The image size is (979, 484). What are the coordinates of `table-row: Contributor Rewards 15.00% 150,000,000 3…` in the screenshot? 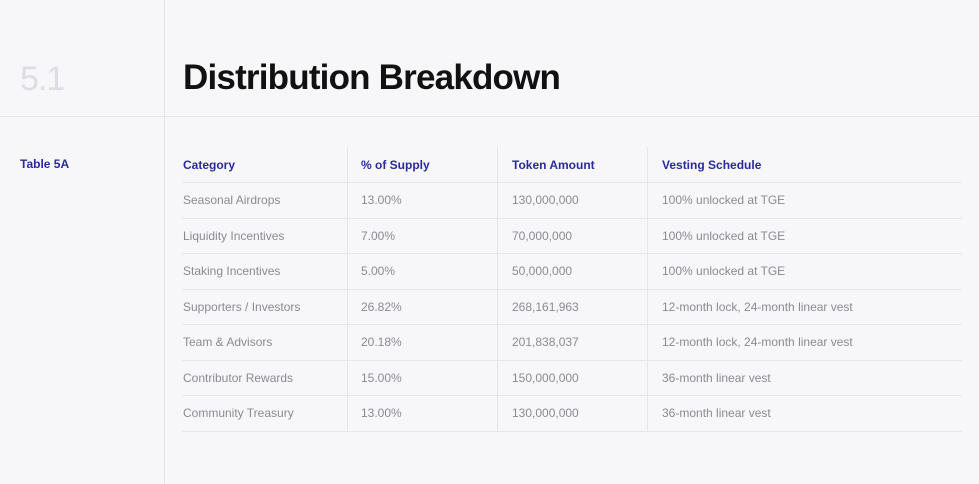 It's located at (572, 378).